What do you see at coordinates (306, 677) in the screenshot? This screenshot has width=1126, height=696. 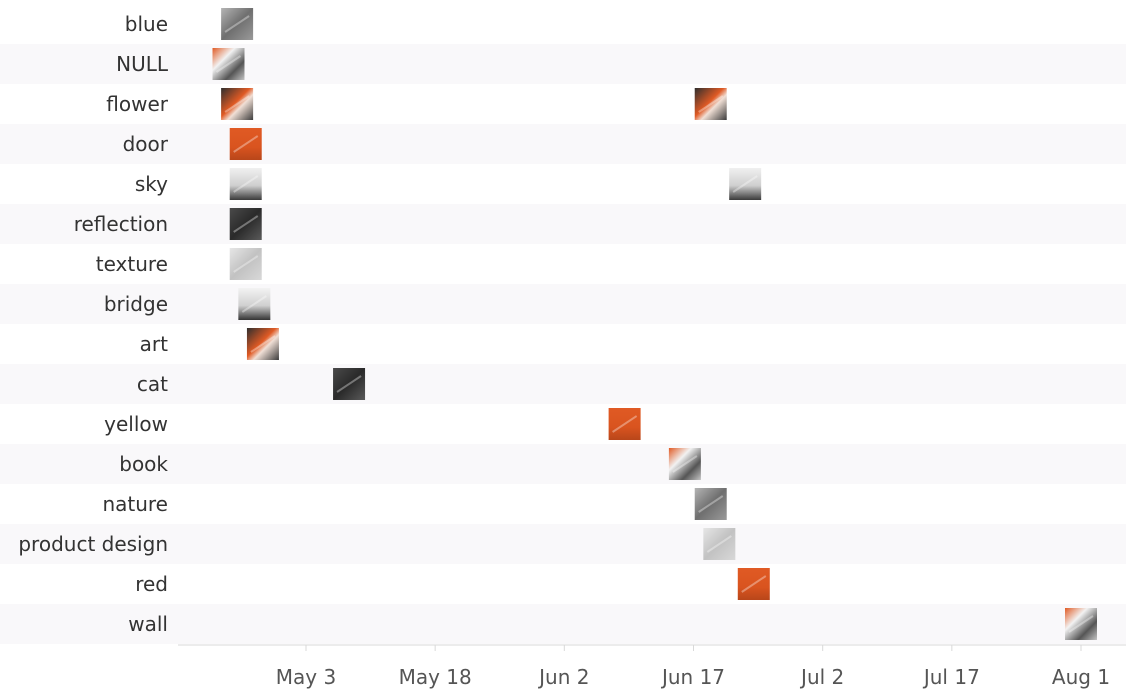 I see `x-tick-label: May 3` at bounding box center [306, 677].